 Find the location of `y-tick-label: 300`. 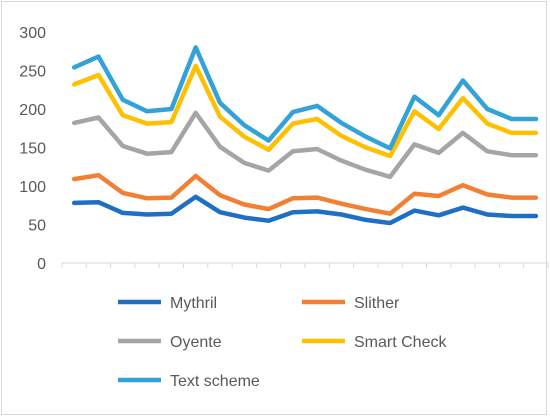

y-tick-label: 300 is located at coordinates (32, 33).